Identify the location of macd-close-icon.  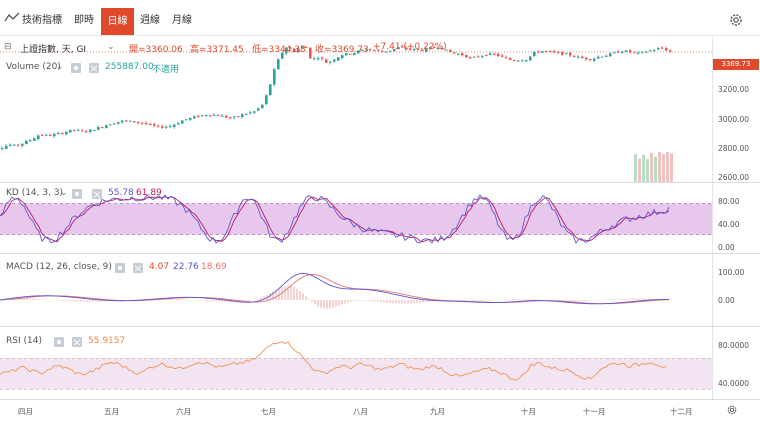
(138, 268).